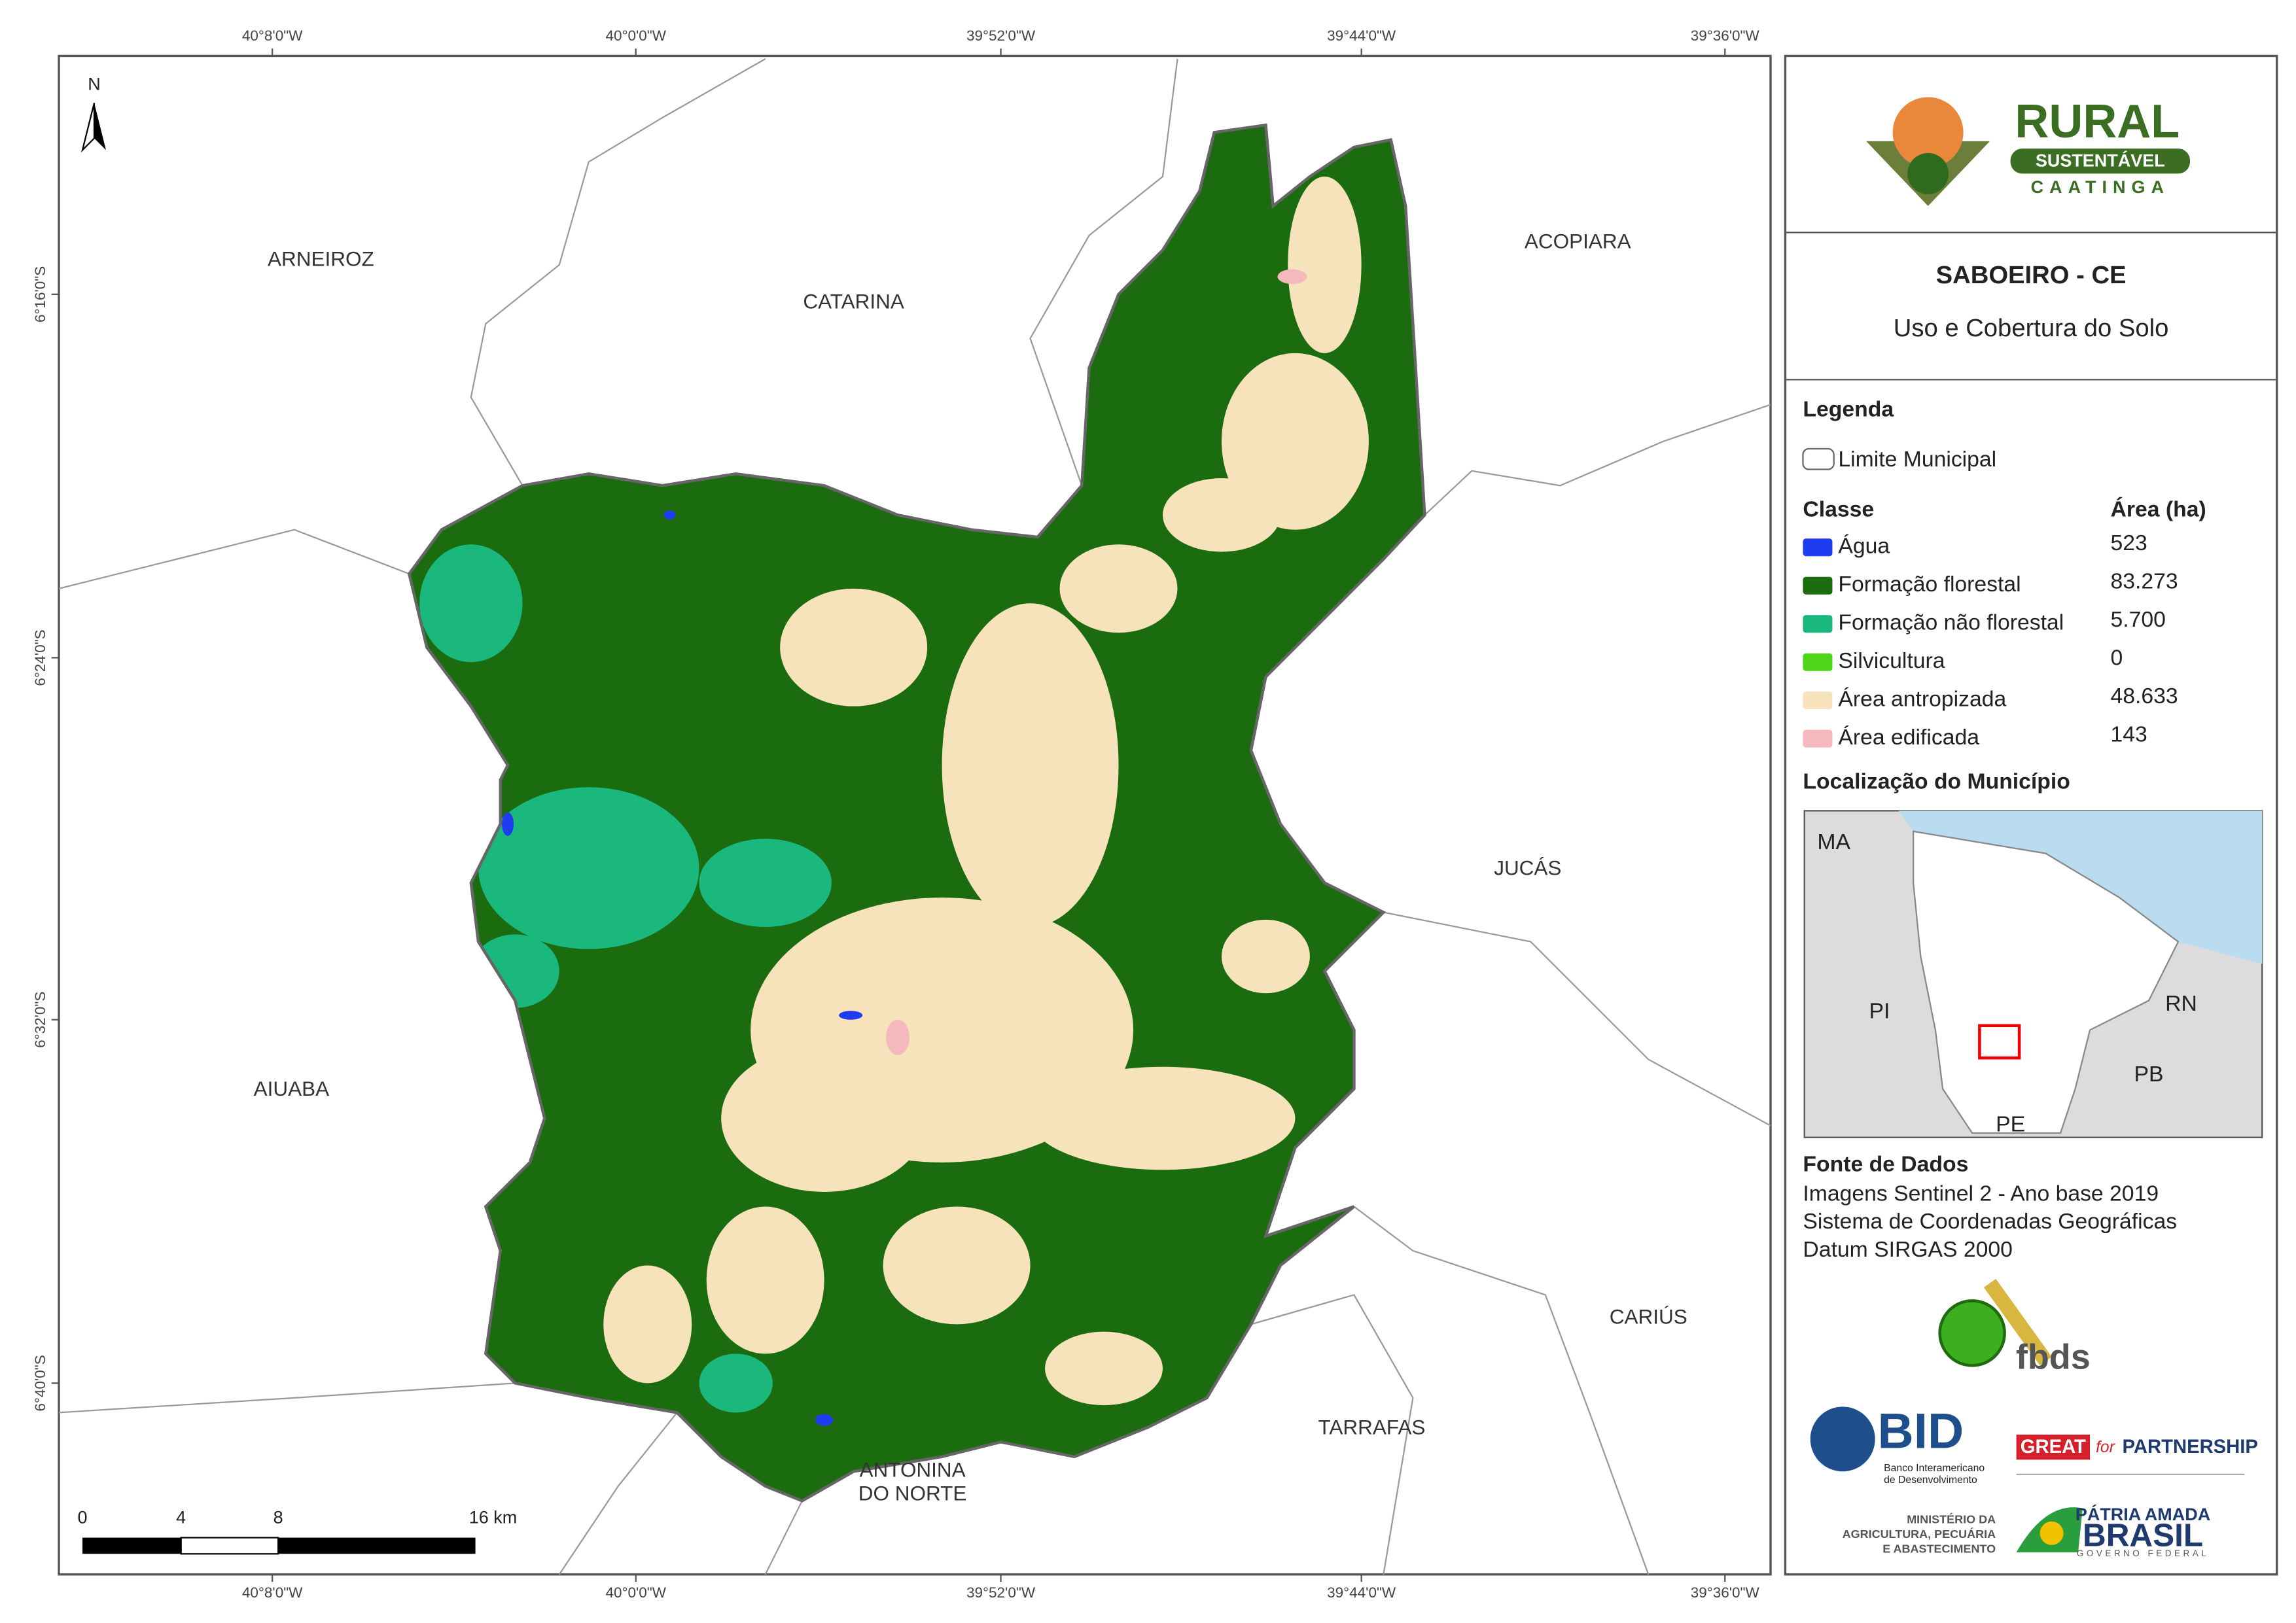  Describe the element at coordinates (297, 1531) in the screenshot. I see `scale-bar: 0 4 8 16 km` at that location.